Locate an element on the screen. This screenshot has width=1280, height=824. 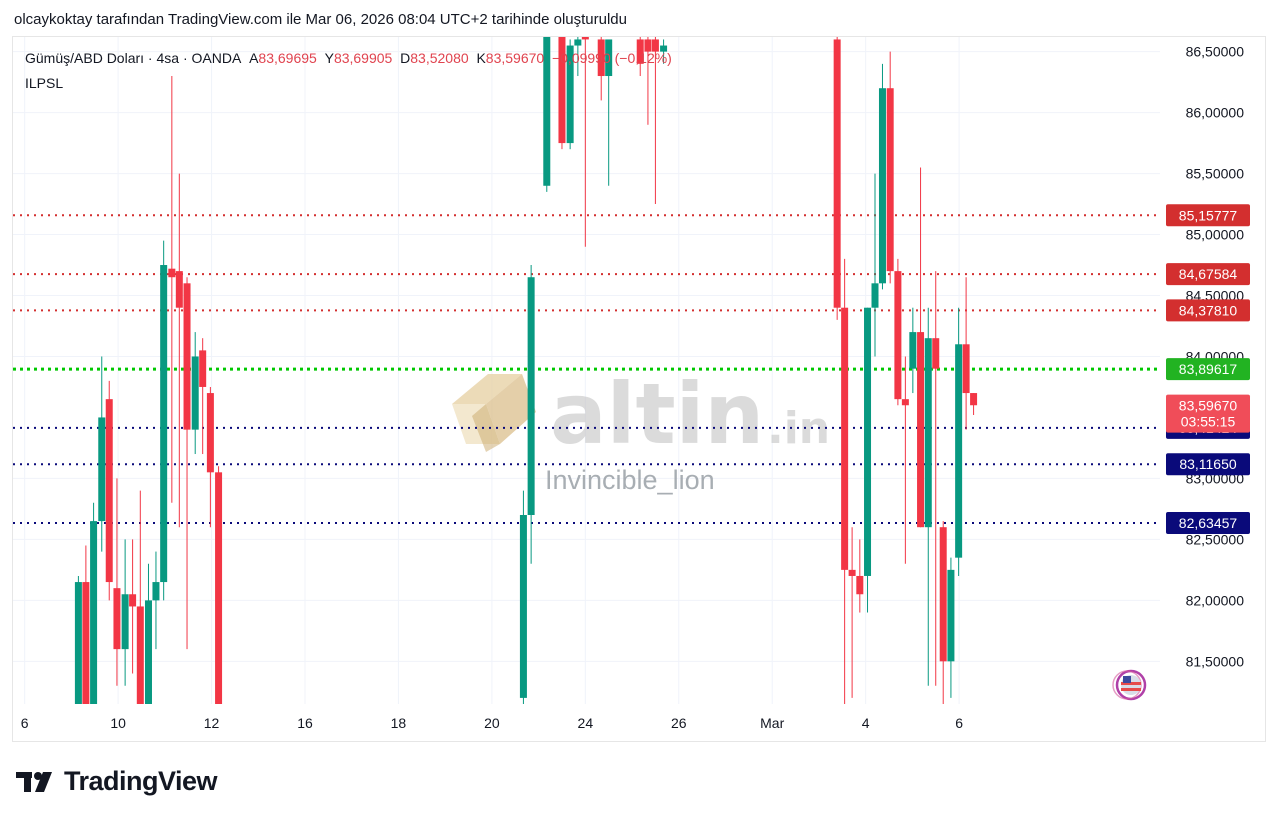
price-tick-label: 81,50000 is located at coordinates (1215, 661).